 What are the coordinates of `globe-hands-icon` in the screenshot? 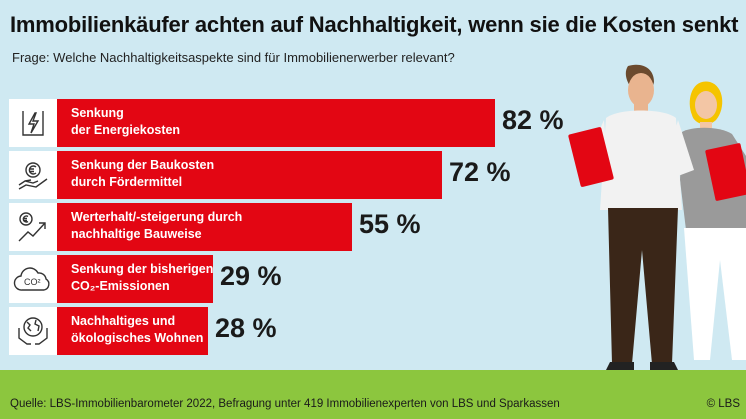 It's located at (33, 331).